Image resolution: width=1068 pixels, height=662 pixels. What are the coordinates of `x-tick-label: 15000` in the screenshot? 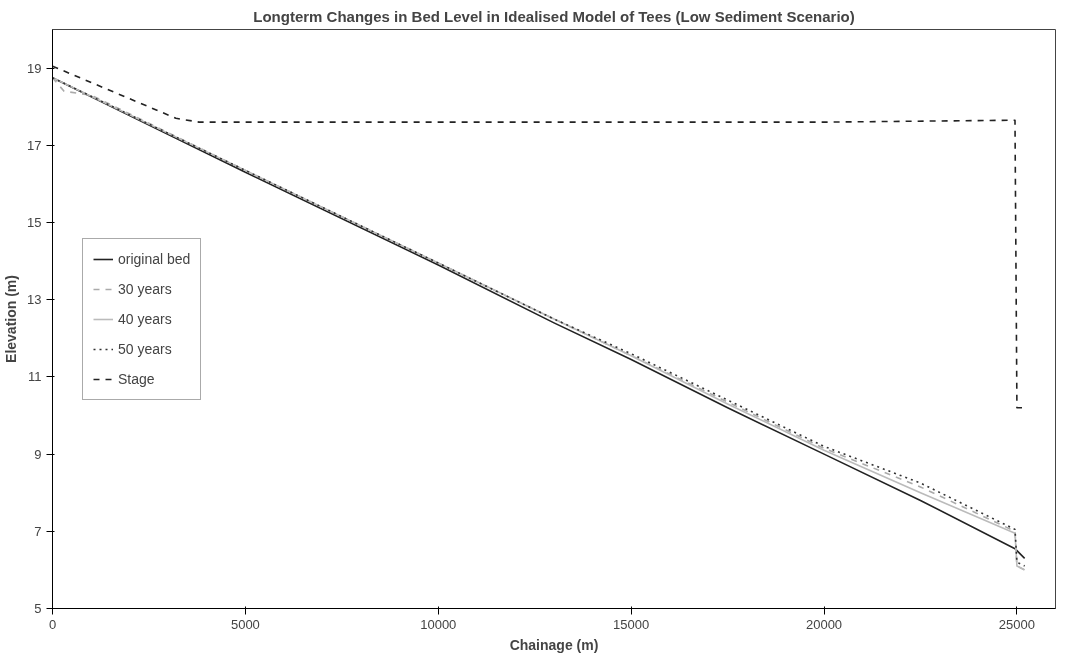 It's located at (631, 624).